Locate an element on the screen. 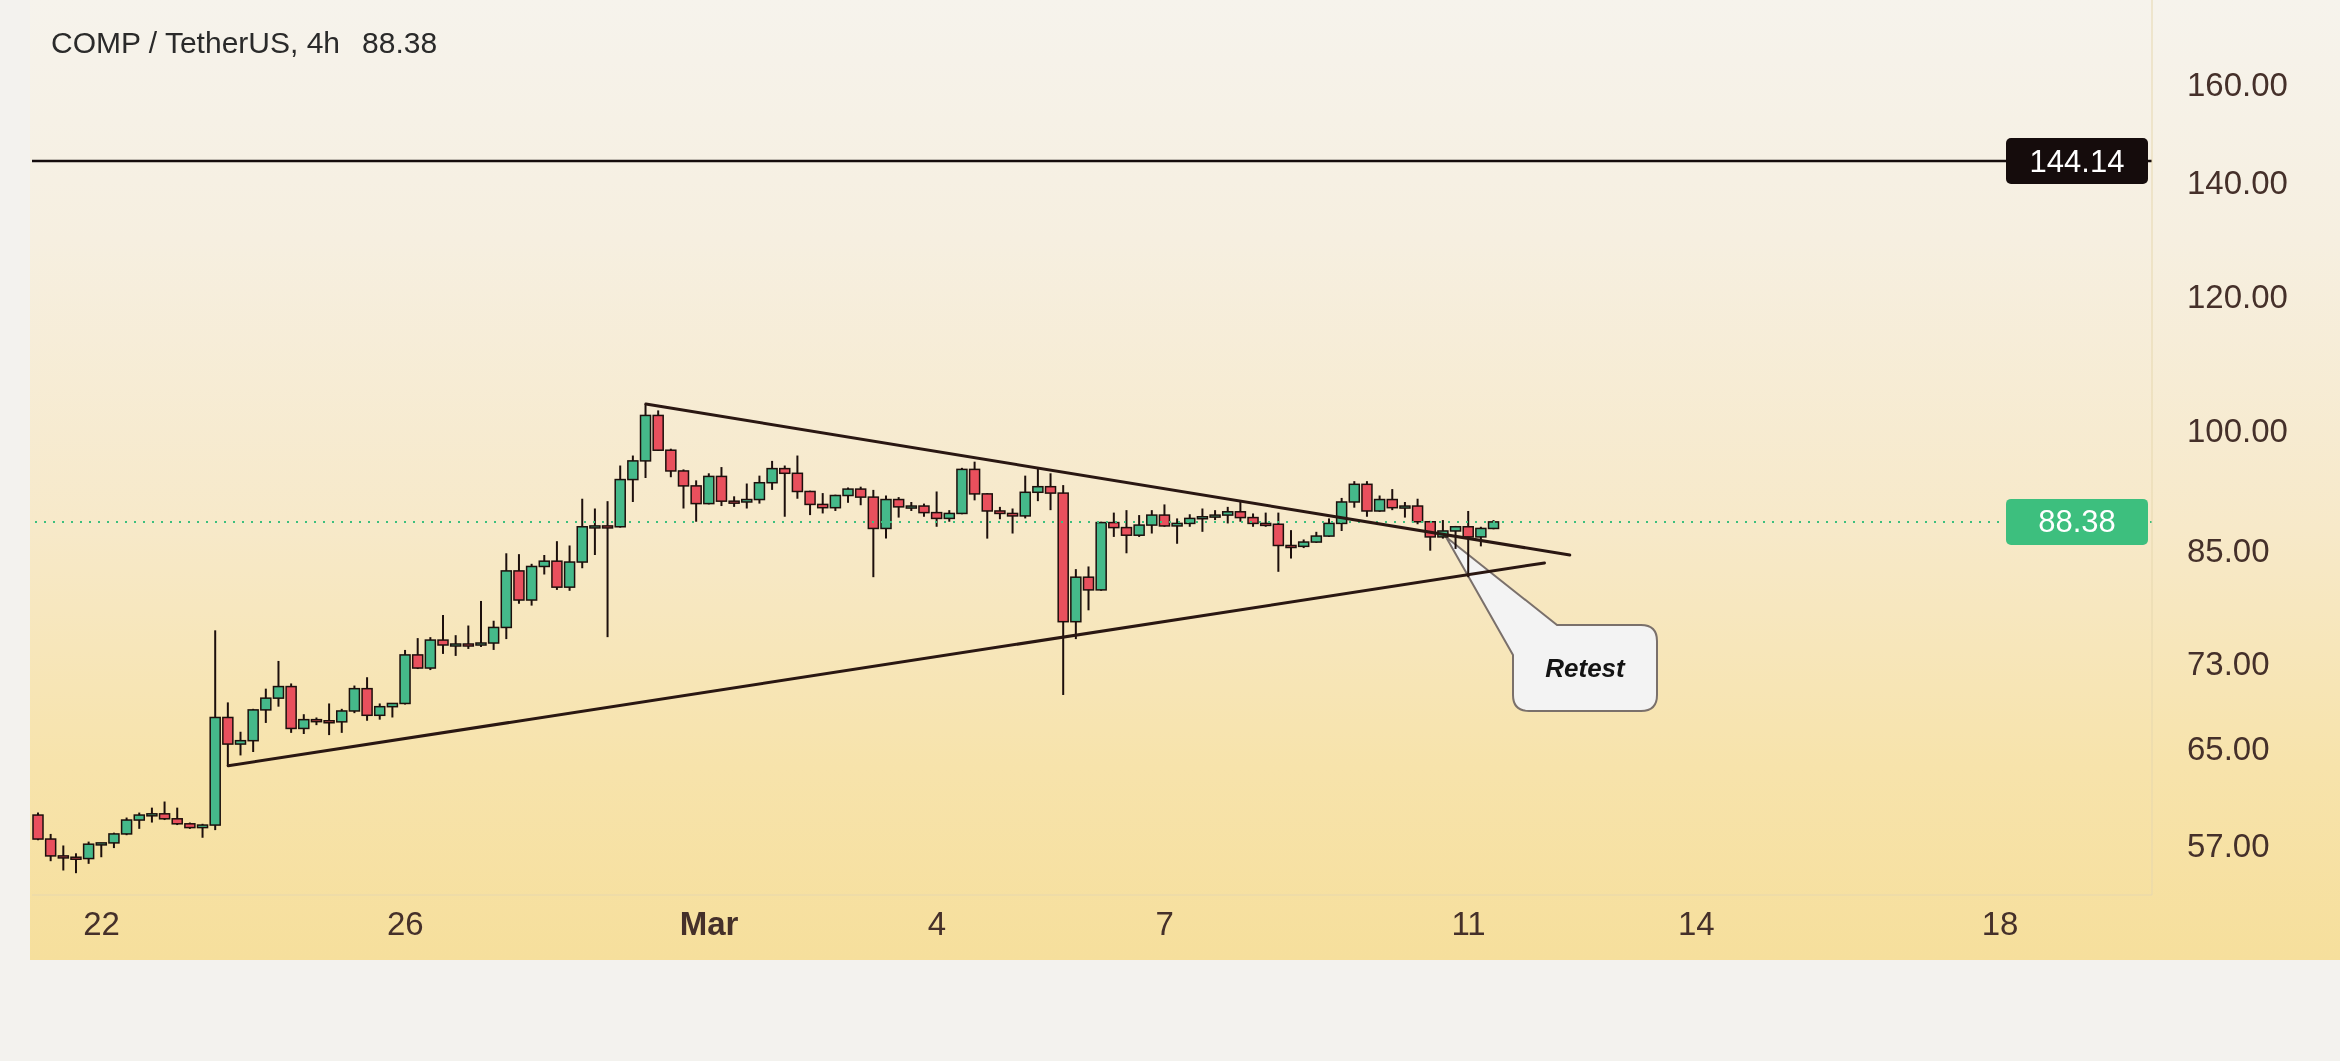 The image size is (2340, 1061). x-tick-label: 26 is located at coordinates (405, 924).